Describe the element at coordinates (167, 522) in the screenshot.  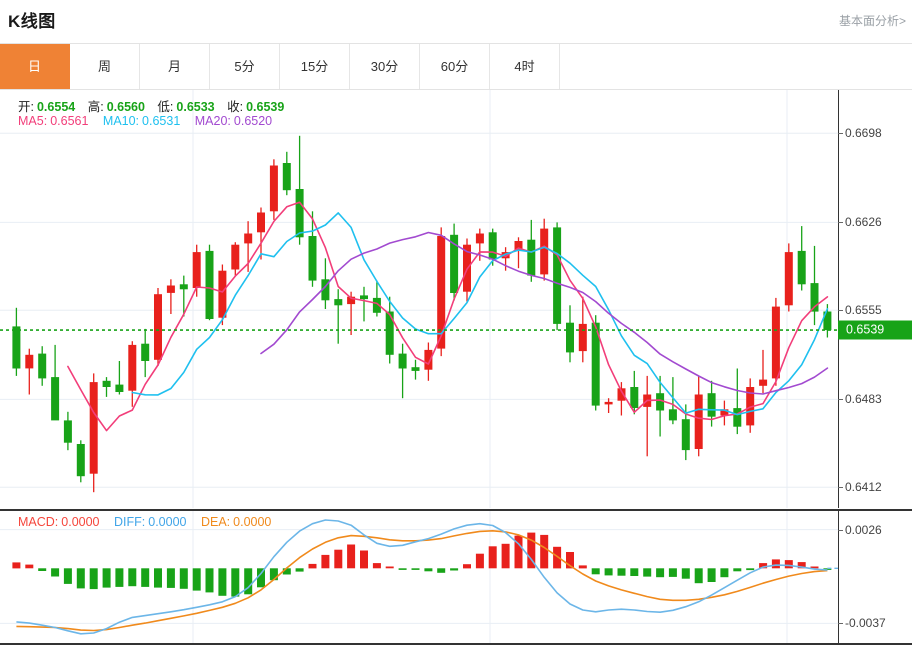
I see `diff-value: 0.0000` at that location.